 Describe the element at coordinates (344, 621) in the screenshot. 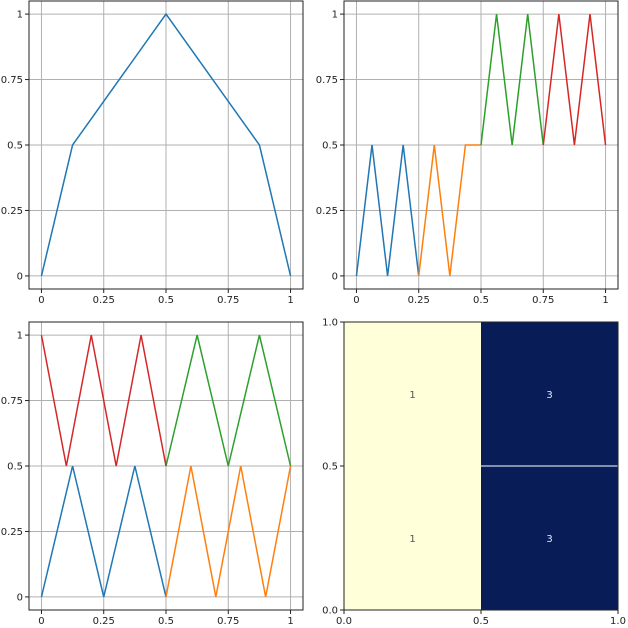

I see `x-tick-label: 0.0` at that location.